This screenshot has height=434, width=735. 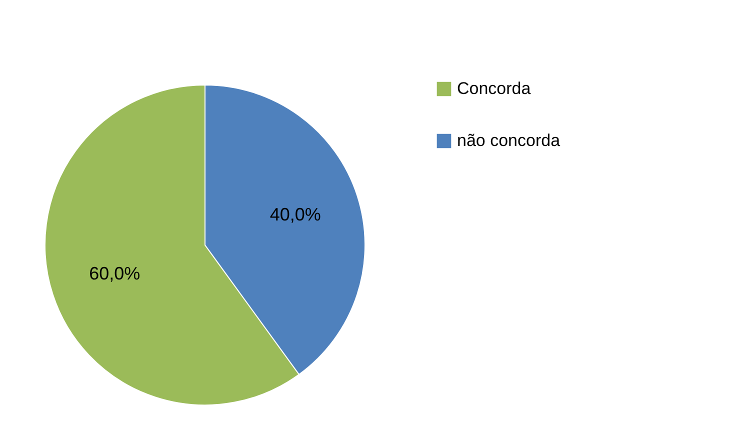 I want to click on data-label: 40,0%, so click(x=295, y=214).